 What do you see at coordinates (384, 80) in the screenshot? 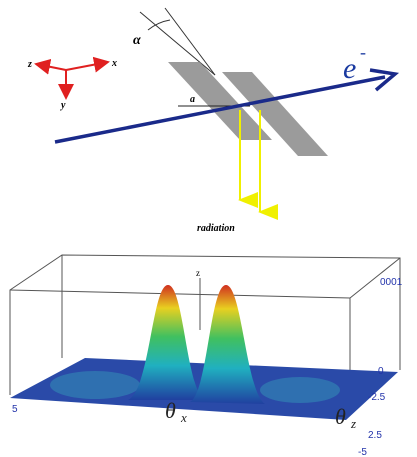
I see `beam-arrowhead` at bounding box center [384, 80].